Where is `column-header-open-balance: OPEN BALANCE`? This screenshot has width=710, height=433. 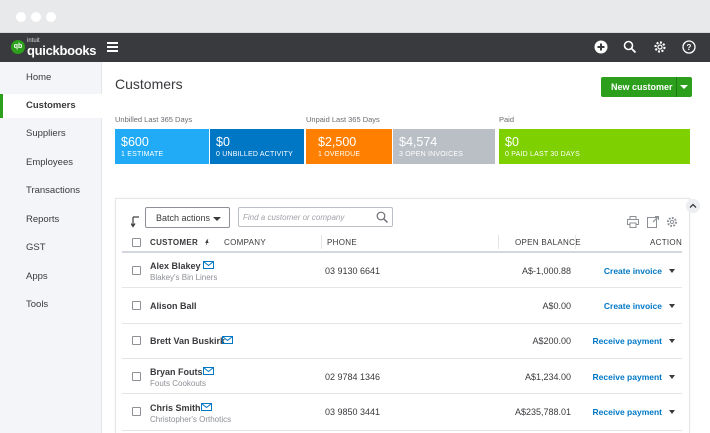
column-header-open-balance: OPEN BALANCE is located at coordinates (548, 242).